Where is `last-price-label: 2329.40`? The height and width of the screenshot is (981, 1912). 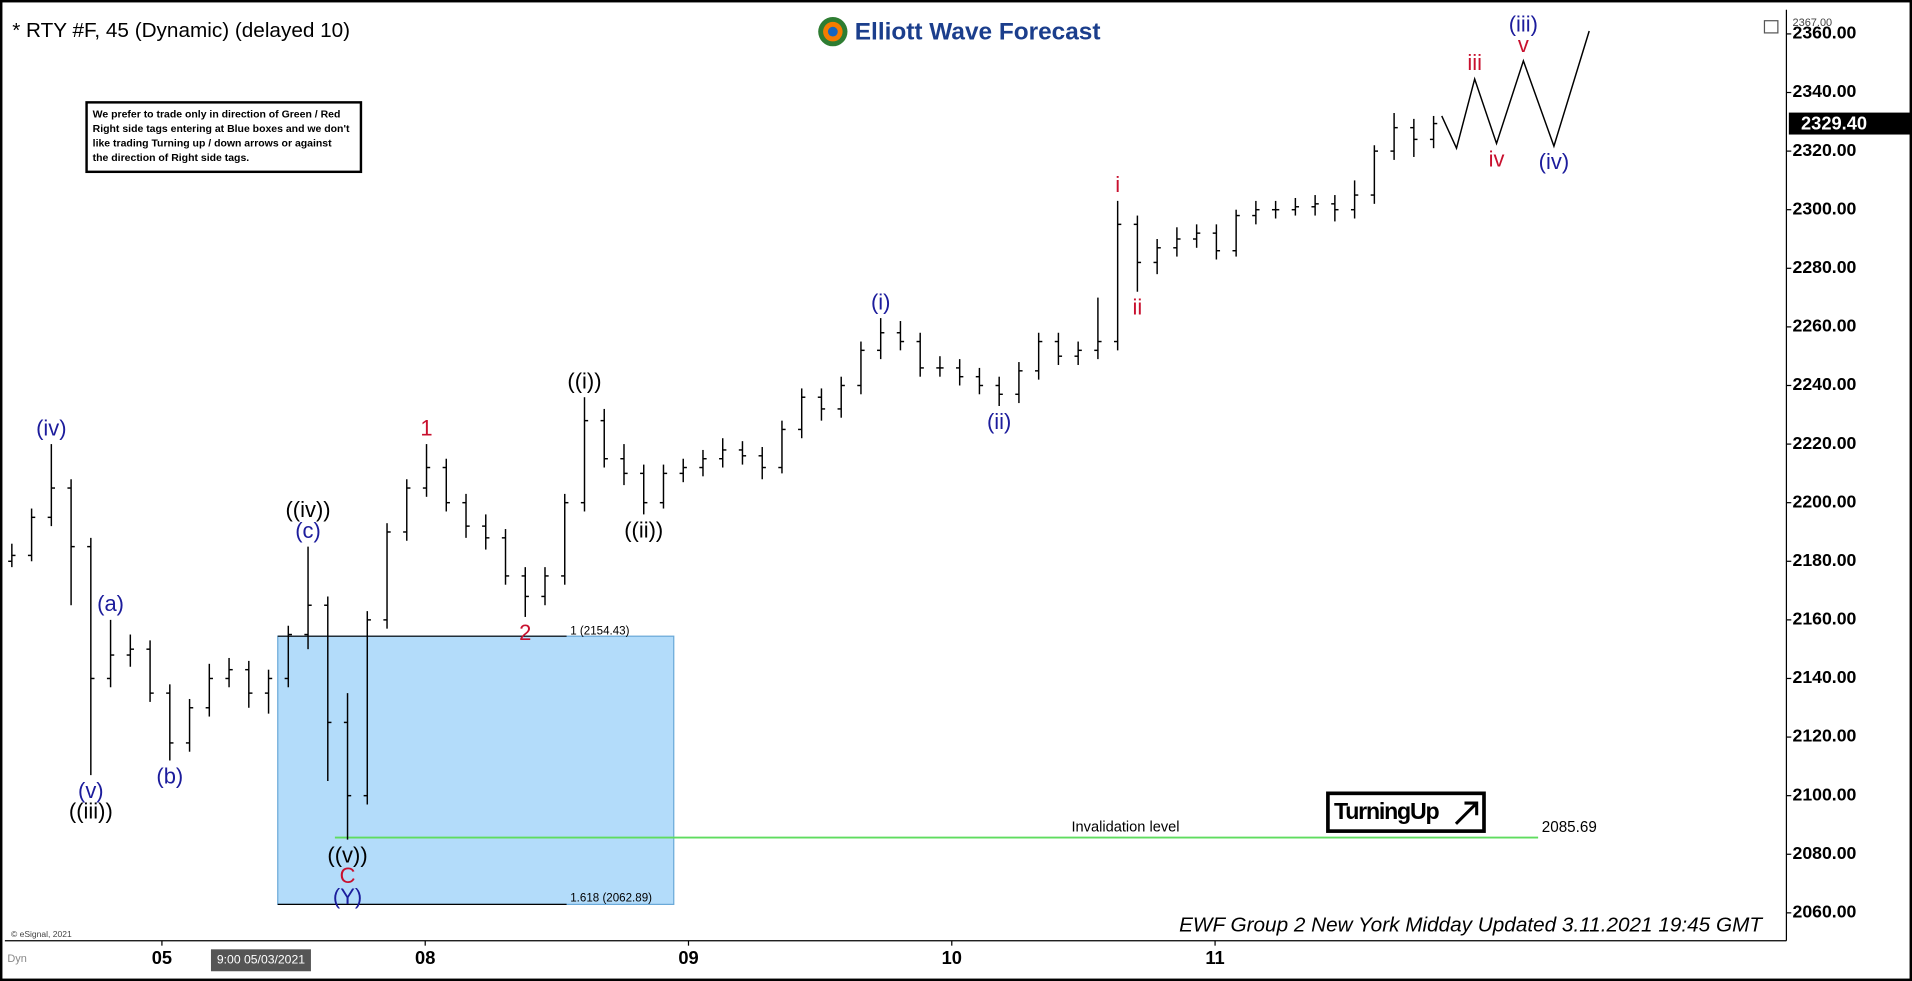
last-price-label: 2329.40 is located at coordinates (1834, 123).